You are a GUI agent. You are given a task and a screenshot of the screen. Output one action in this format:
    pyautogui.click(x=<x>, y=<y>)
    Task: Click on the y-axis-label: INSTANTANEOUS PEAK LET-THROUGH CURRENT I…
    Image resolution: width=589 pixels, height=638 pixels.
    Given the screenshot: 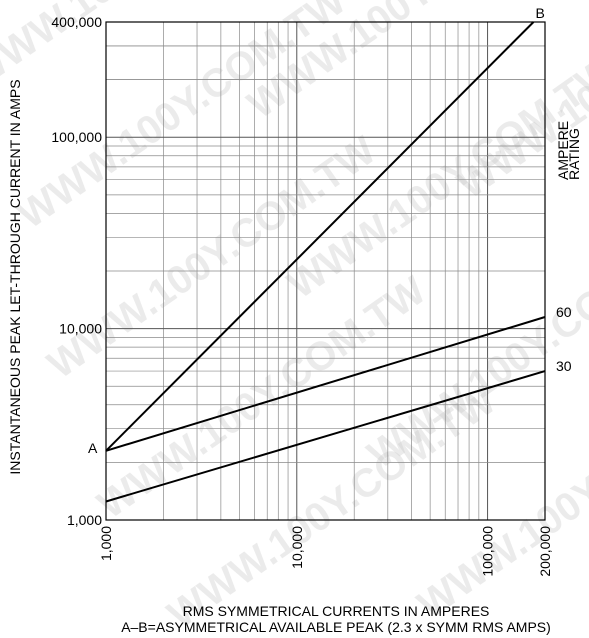 What is the action you would take?
    pyautogui.click(x=15, y=276)
    